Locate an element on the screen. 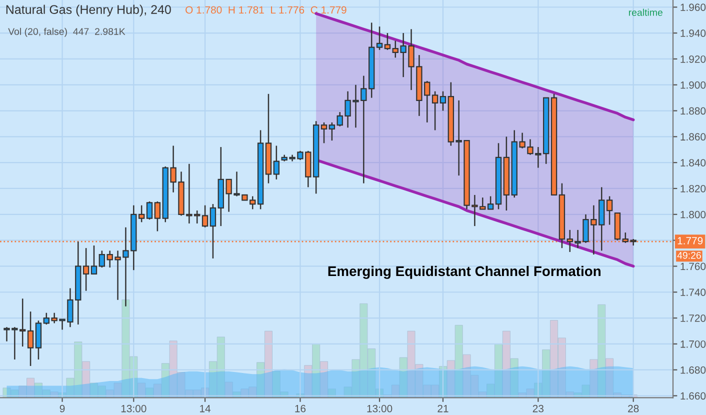  x-tick-label: 21 is located at coordinates (443, 408).